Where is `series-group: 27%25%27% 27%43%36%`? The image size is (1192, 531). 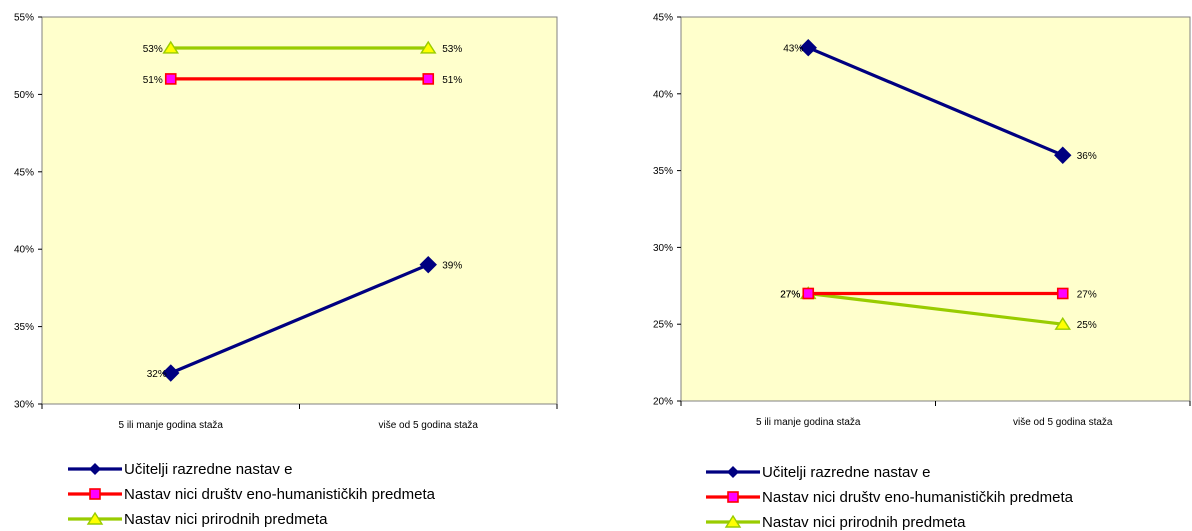 series-group: 27%25%27% 27%43%36% is located at coordinates (938, 185).